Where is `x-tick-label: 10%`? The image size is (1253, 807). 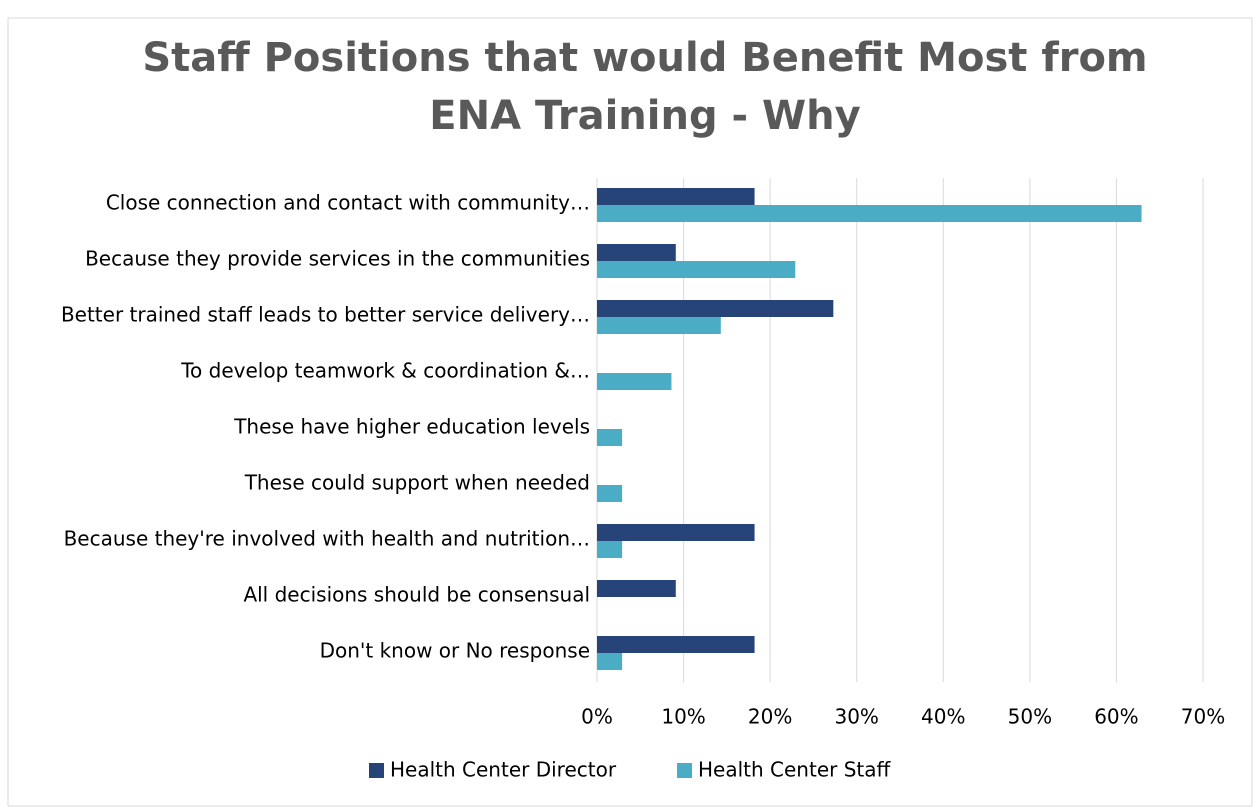 x-tick-label: 10% is located at coordinates (683, 717).